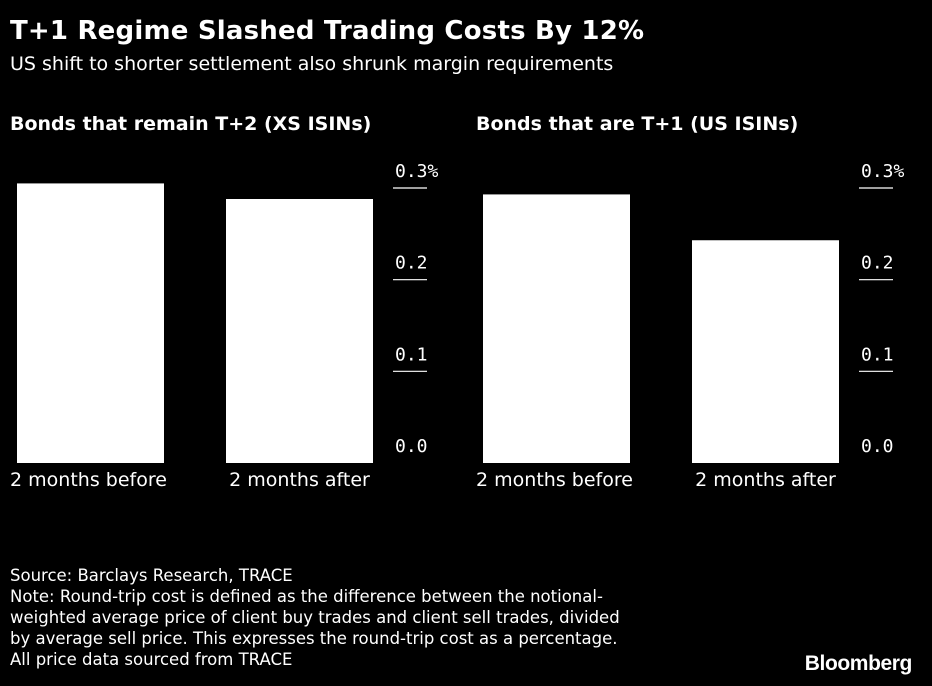 This screenshot has height=686, width=932. What do you see at coordinates (327, 31) in the screenshot?
I see `chart-title: T+1 Regime Slashed Trading Costs By 12%` at bounding box center [327, 31].